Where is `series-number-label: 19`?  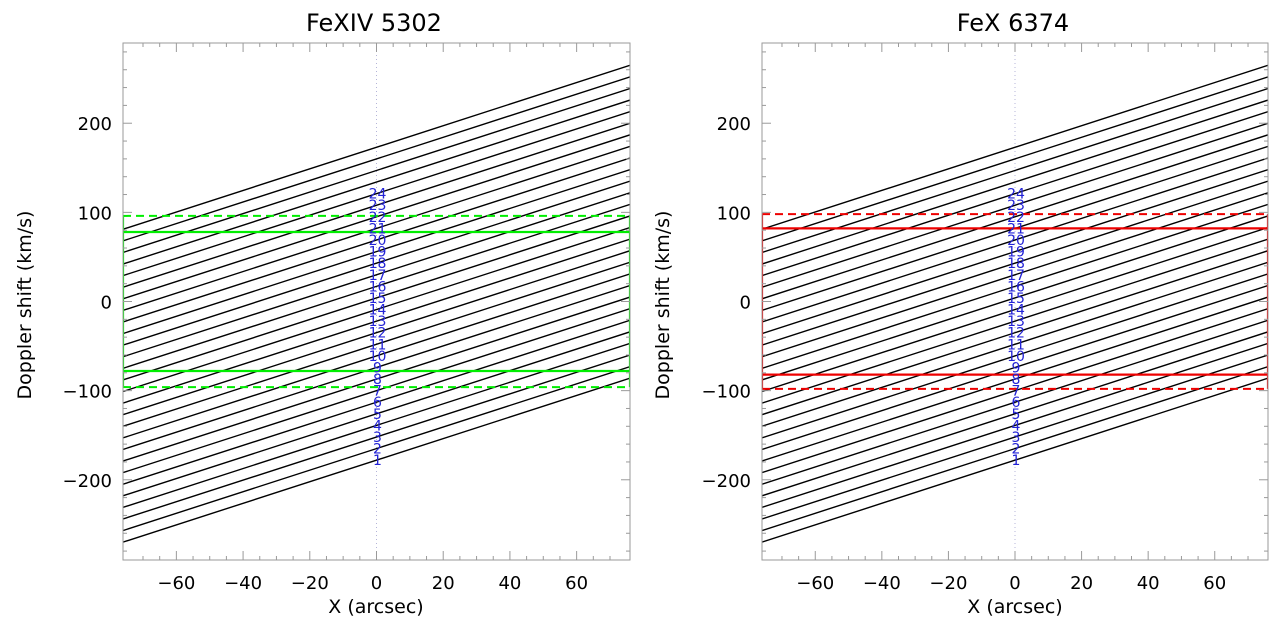
series-number-label: 19 is located at coordinates (1016, 253).